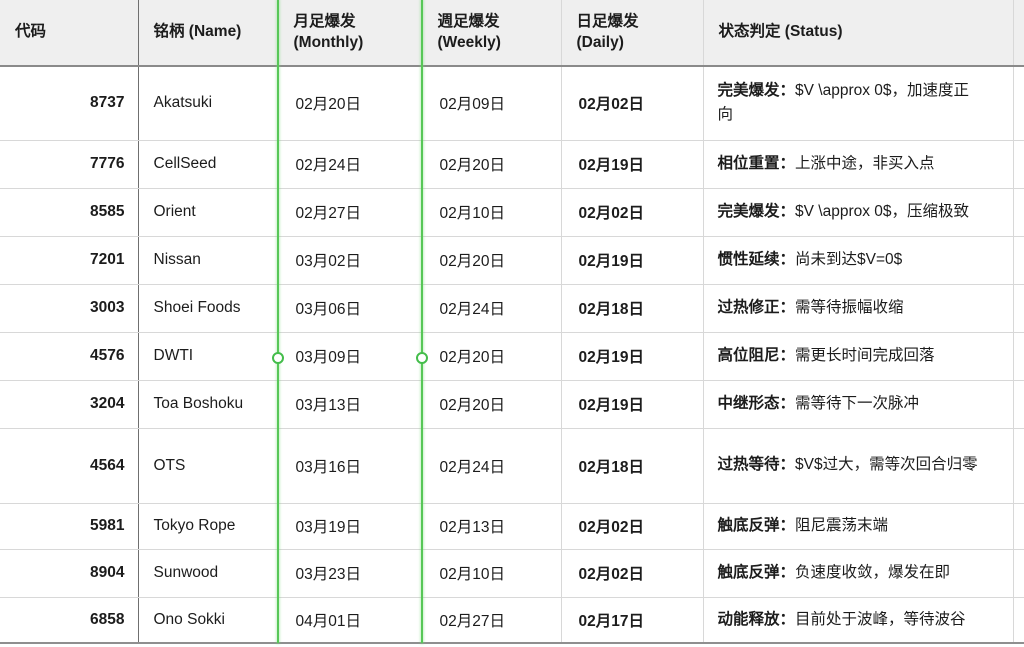 This screenshot has width=1024, height=647. I want to click on stock-code: 7201, so click(69, 260).